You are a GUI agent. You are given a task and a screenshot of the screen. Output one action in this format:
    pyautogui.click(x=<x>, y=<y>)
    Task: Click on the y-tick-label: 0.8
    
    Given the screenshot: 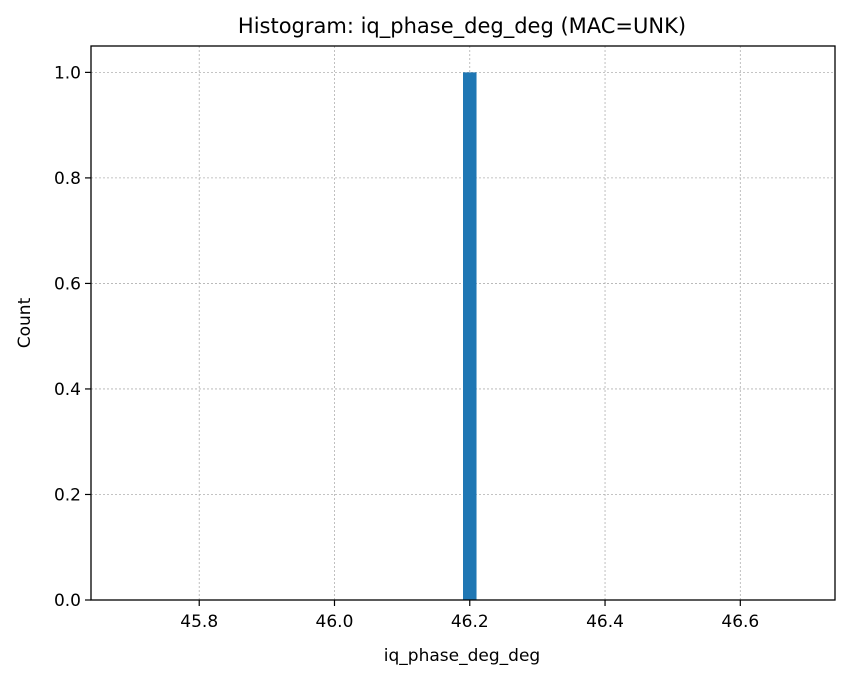 What is the action you would take?
    pyautogui.click(x=67, y=179)
    